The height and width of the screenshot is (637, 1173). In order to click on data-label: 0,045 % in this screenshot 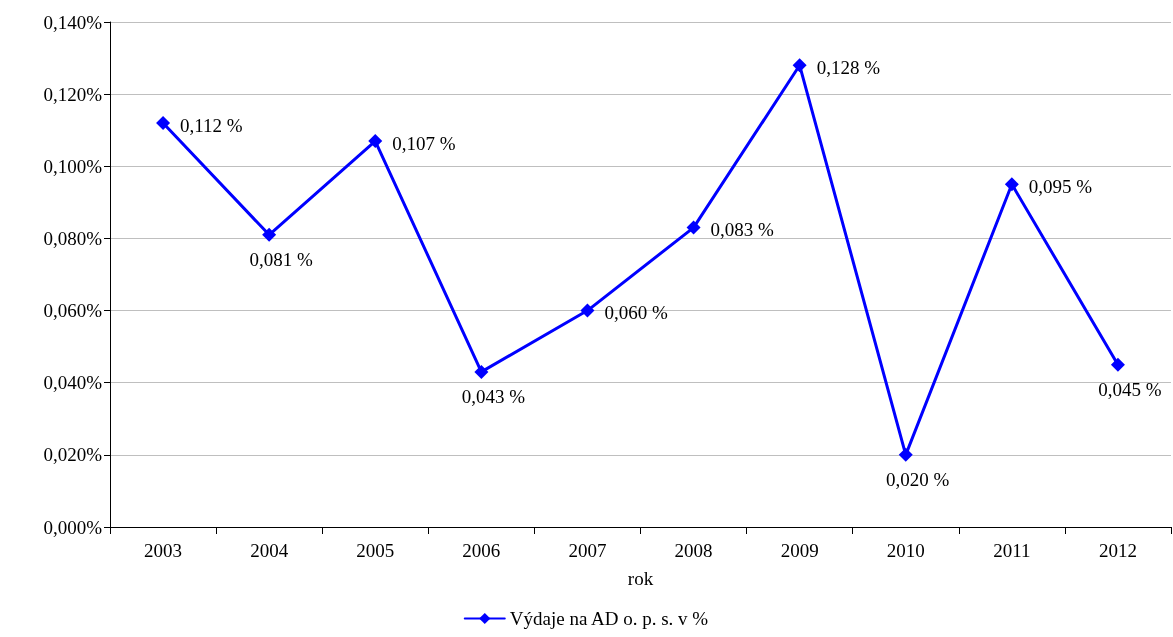, I will do `click(1130, 389)`.